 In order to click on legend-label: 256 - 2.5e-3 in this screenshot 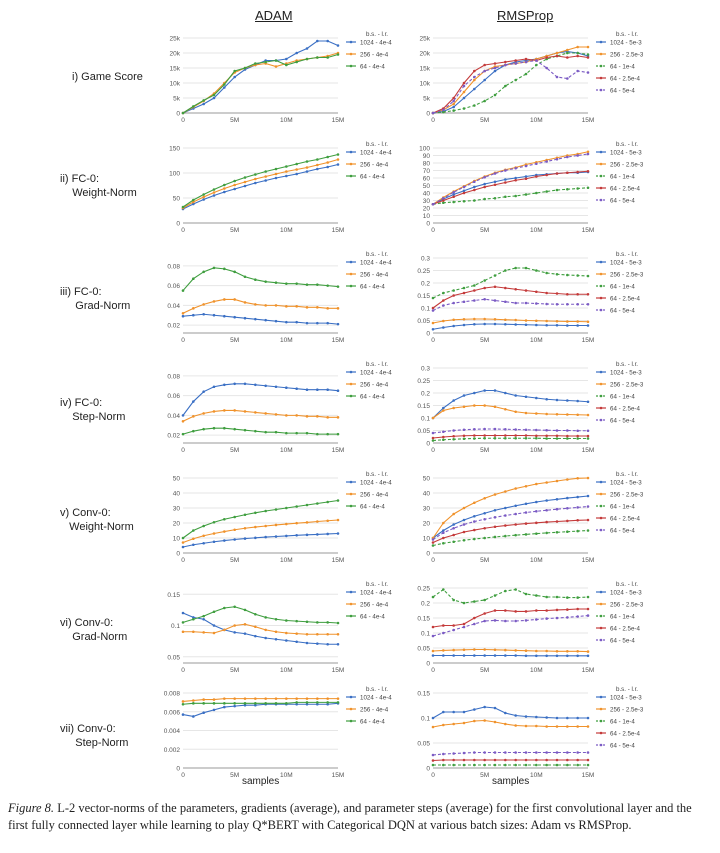, I will do `click(627, 494)`.